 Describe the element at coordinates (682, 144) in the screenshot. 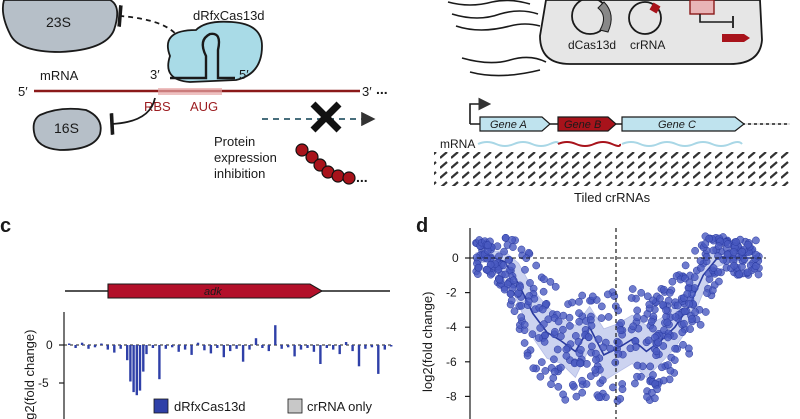

I see `mrna-transcript-c` at that location.